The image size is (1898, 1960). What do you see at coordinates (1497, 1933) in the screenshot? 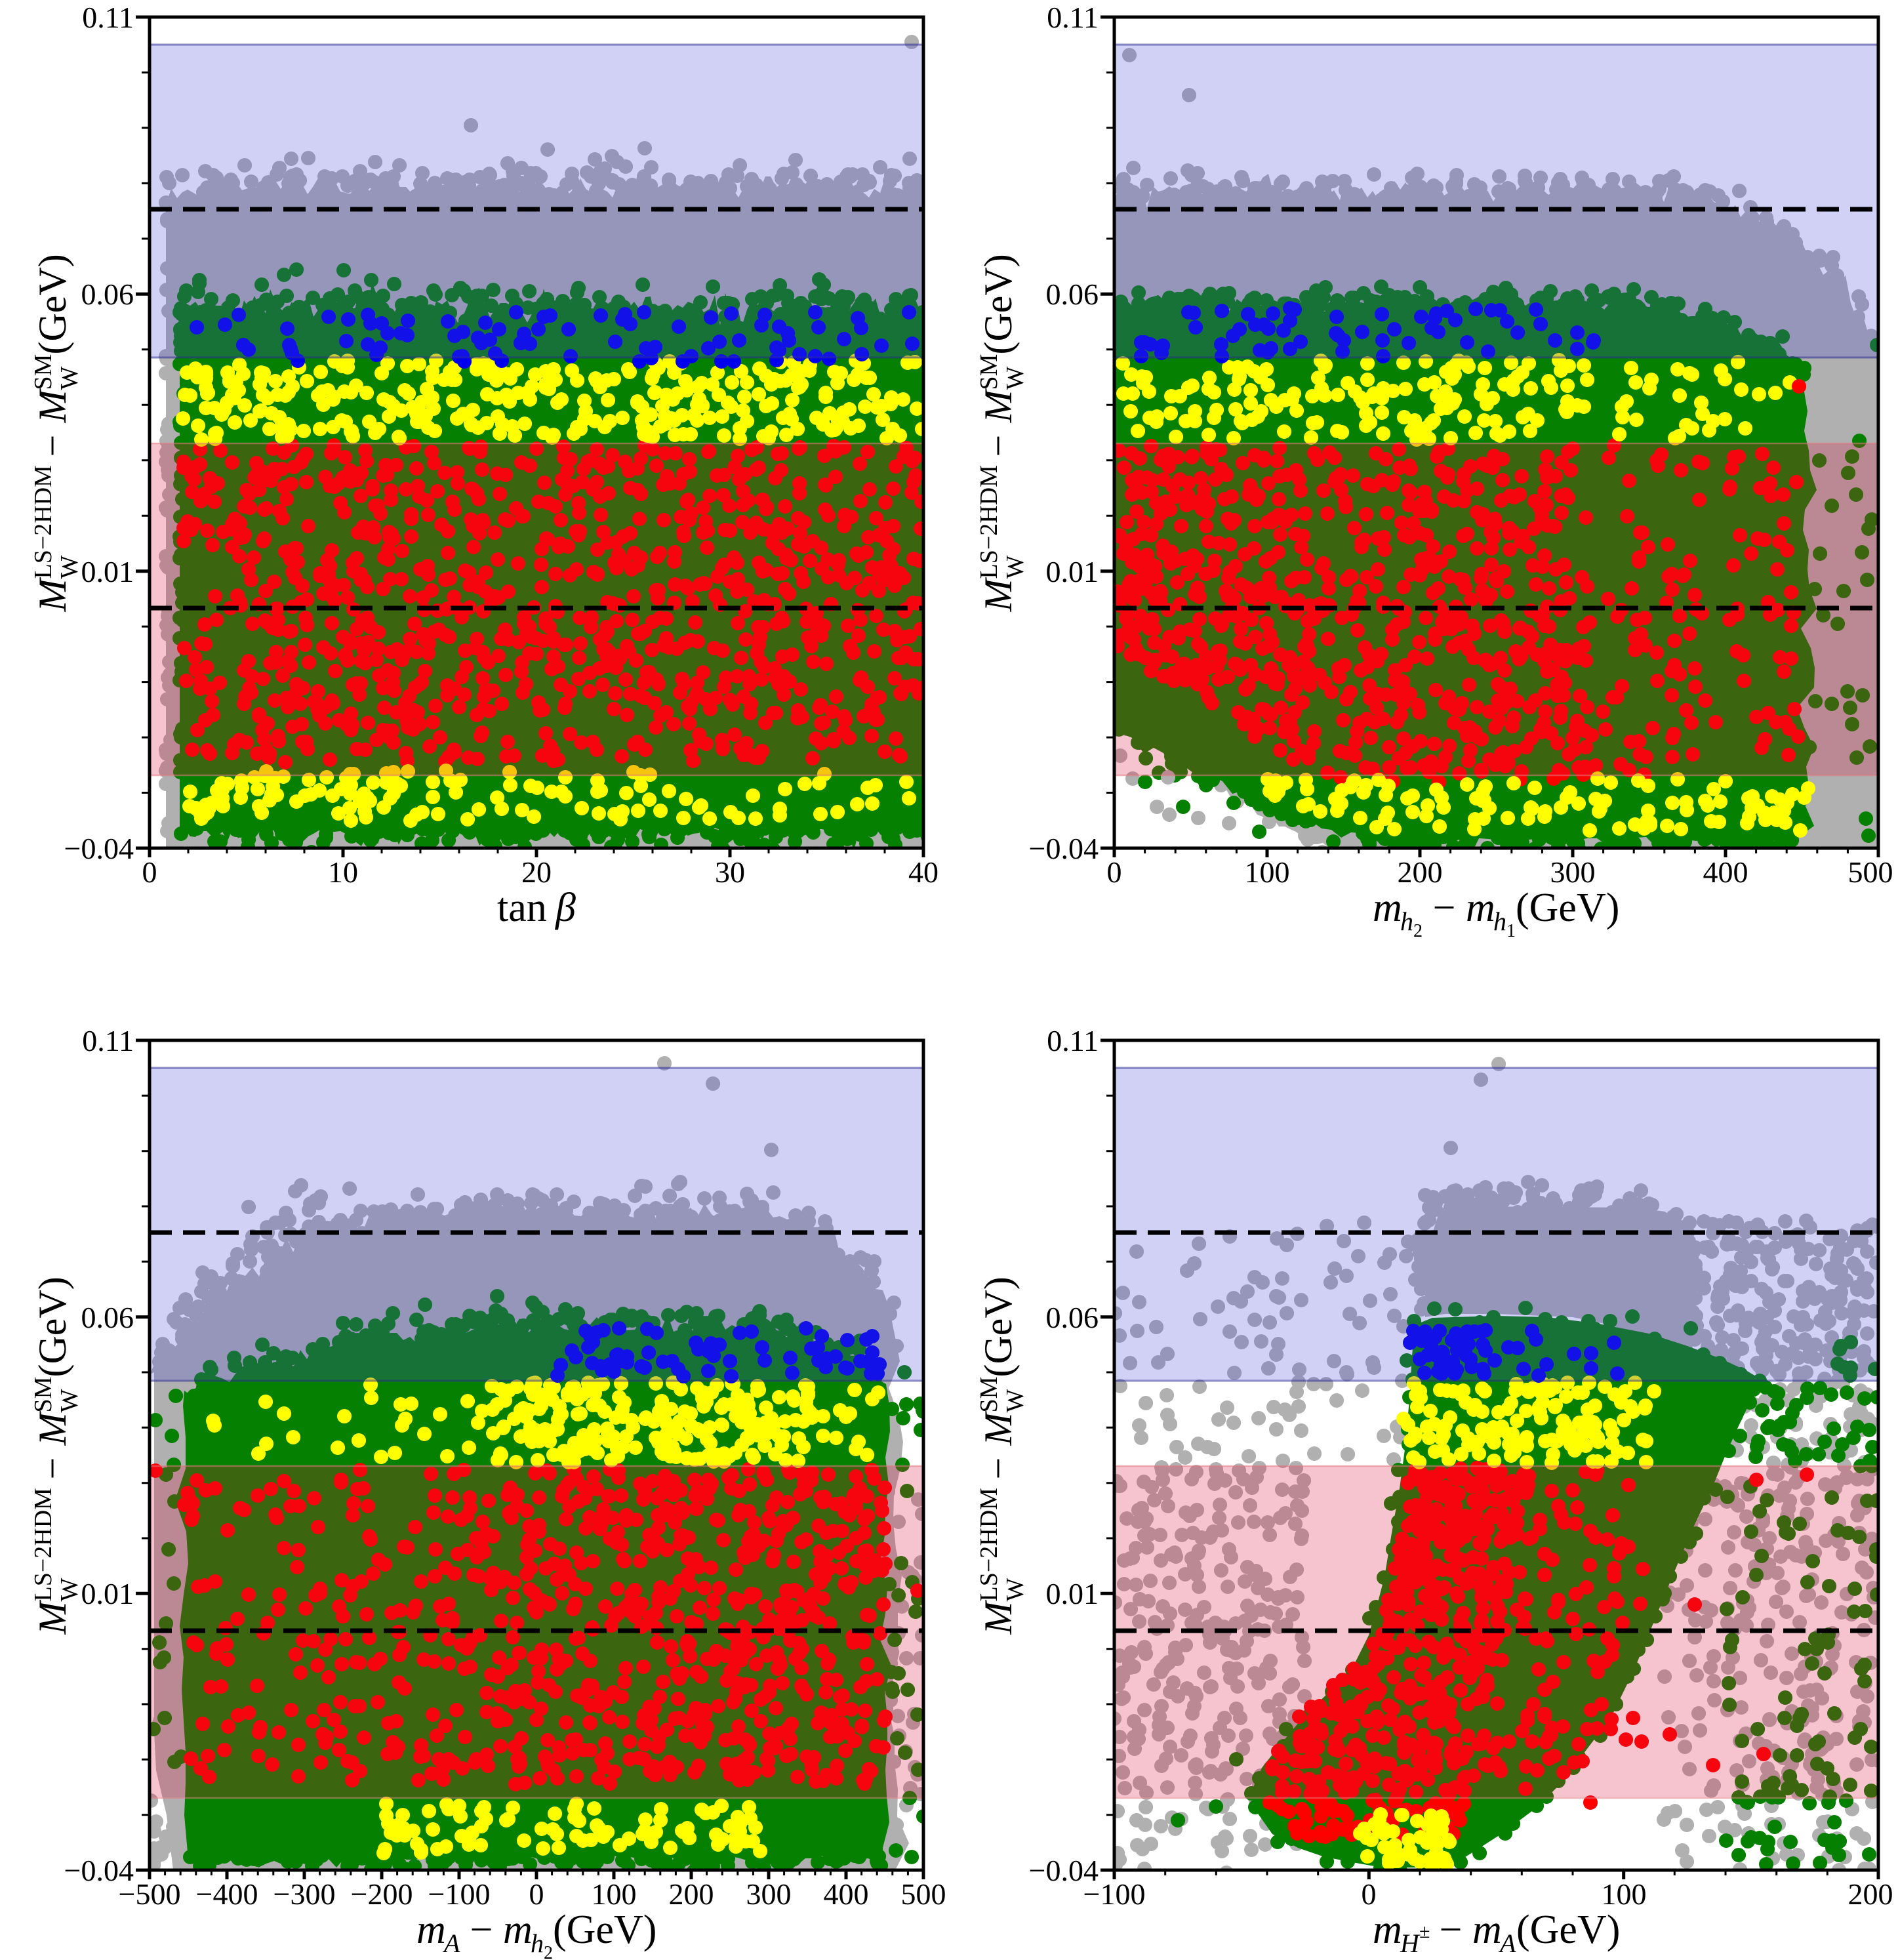
I see `svg-text: mH± − mA(GeV)` at bounding box center [1497, 1933].